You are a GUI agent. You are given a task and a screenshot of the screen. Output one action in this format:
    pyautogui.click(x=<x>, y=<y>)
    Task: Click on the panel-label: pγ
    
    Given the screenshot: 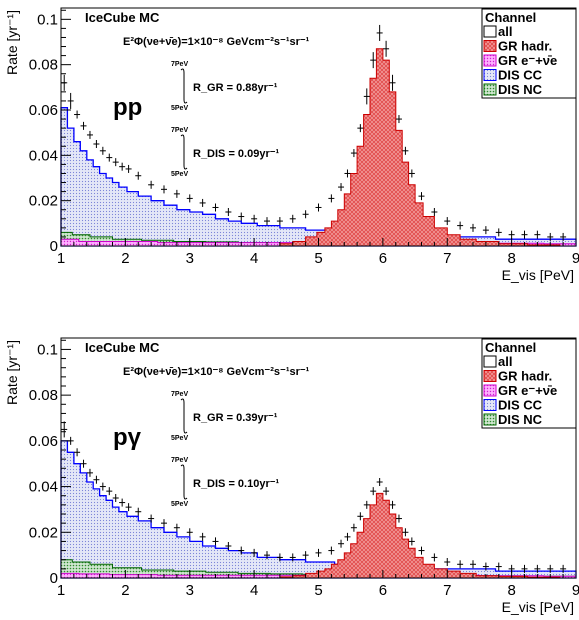 What is the action you would take?
    pyautogui.click(x=127, y=437)
    